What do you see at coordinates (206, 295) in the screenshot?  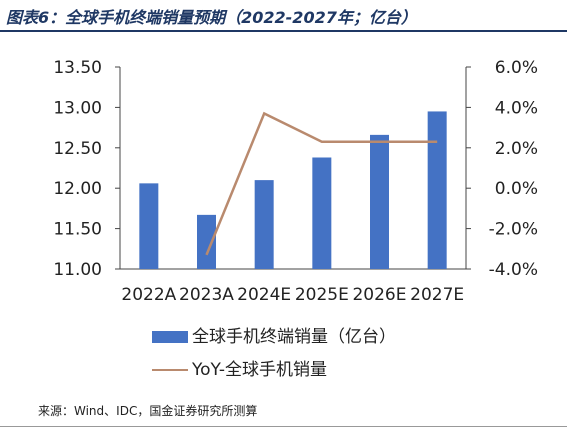 I see `x-tick-label: 2023A` at bounding box center [206, 295].